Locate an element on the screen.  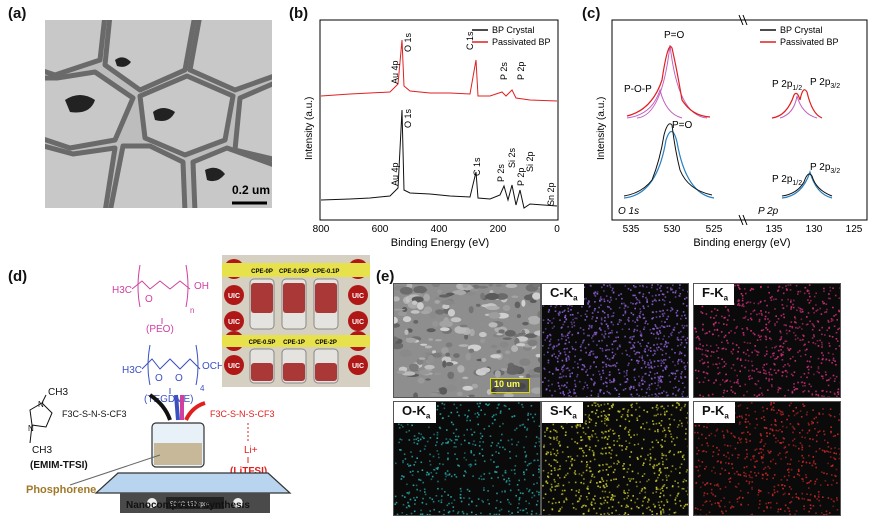
region-p2p: P 2p is located at coordinates (768, 211).